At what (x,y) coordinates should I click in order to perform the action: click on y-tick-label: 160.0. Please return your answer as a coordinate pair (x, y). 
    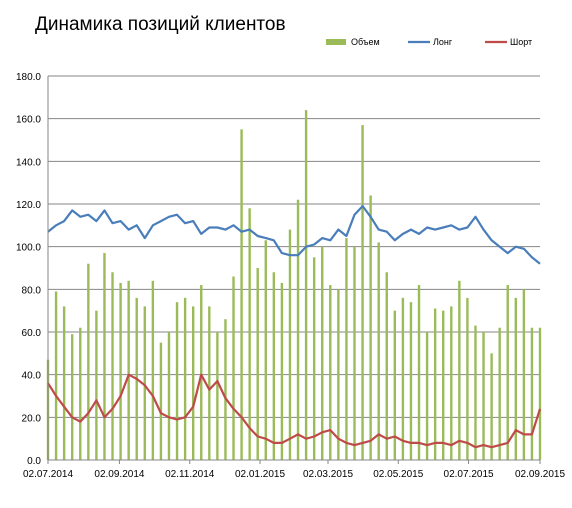
    Looking at the image, I should click on (28, 120).